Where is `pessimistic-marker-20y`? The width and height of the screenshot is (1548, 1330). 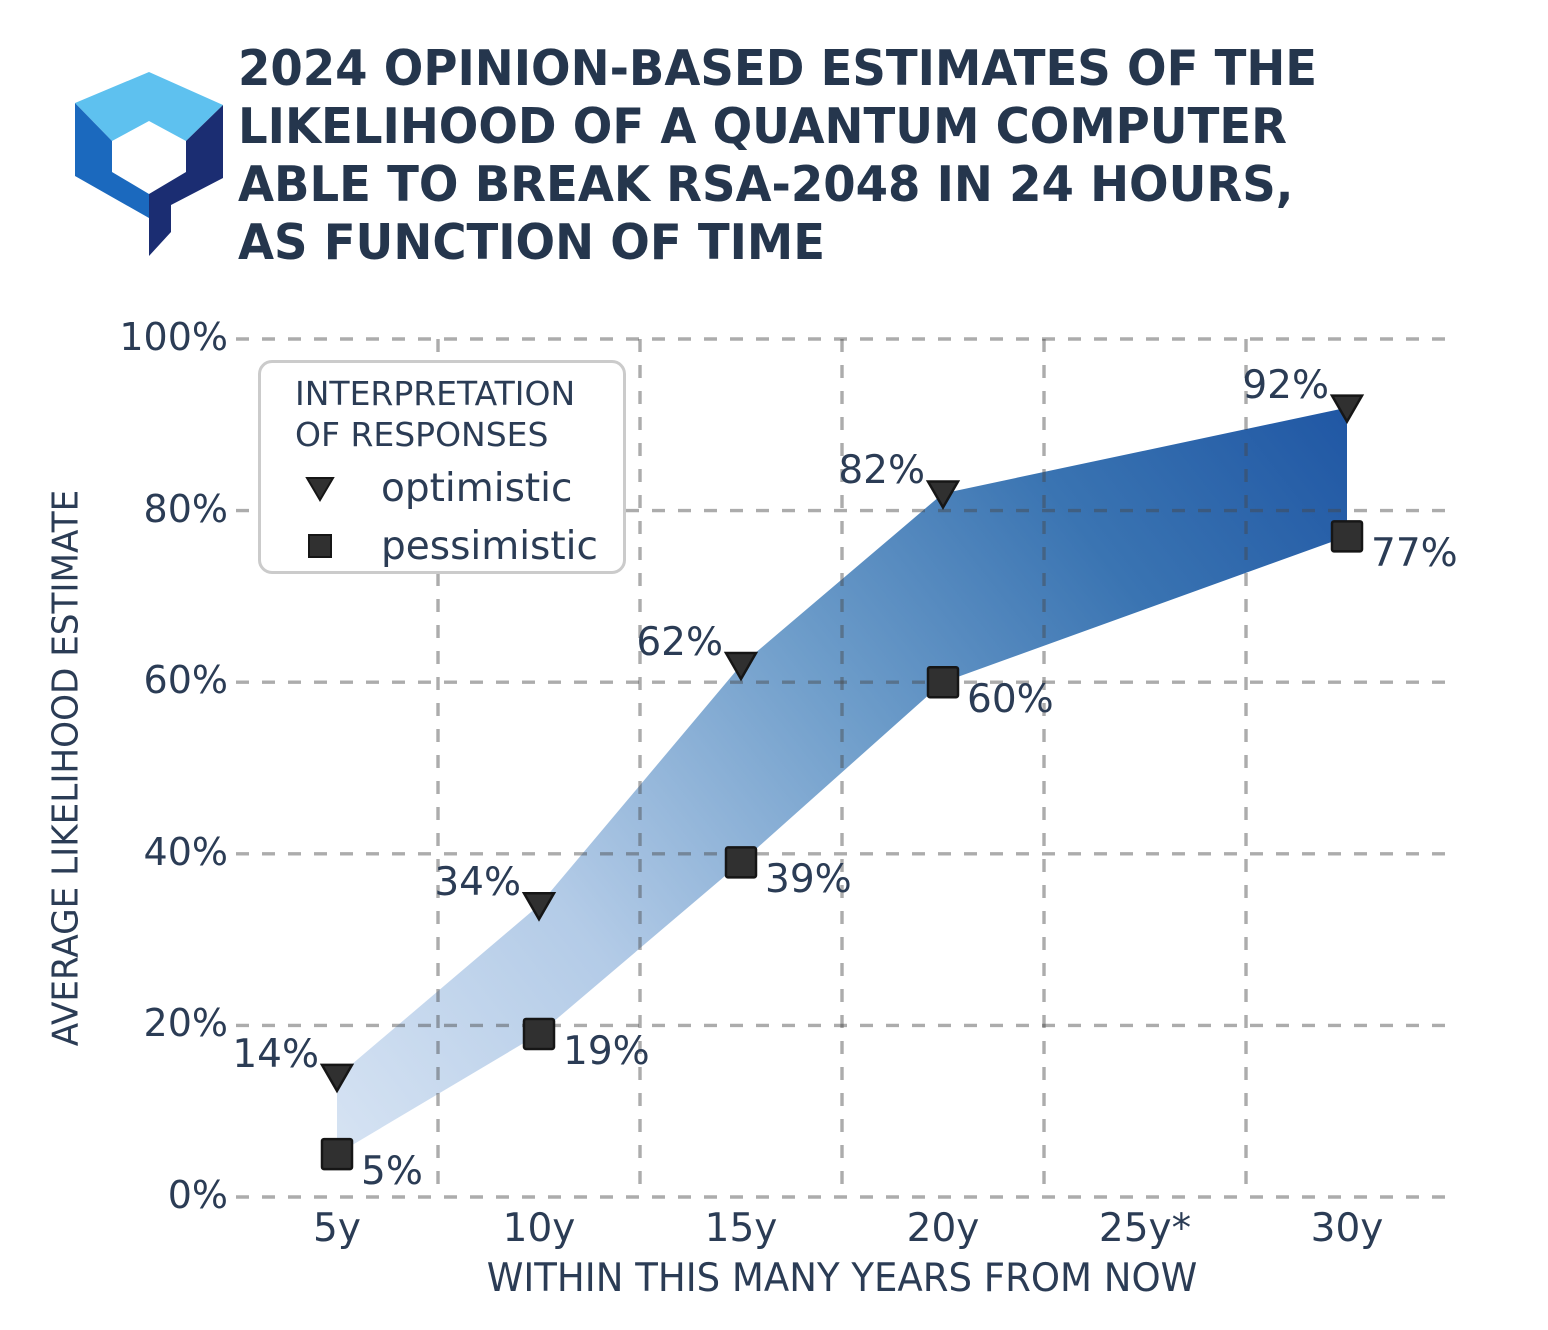 pessimistic-marker-20y is located at coordinates (943, 682).